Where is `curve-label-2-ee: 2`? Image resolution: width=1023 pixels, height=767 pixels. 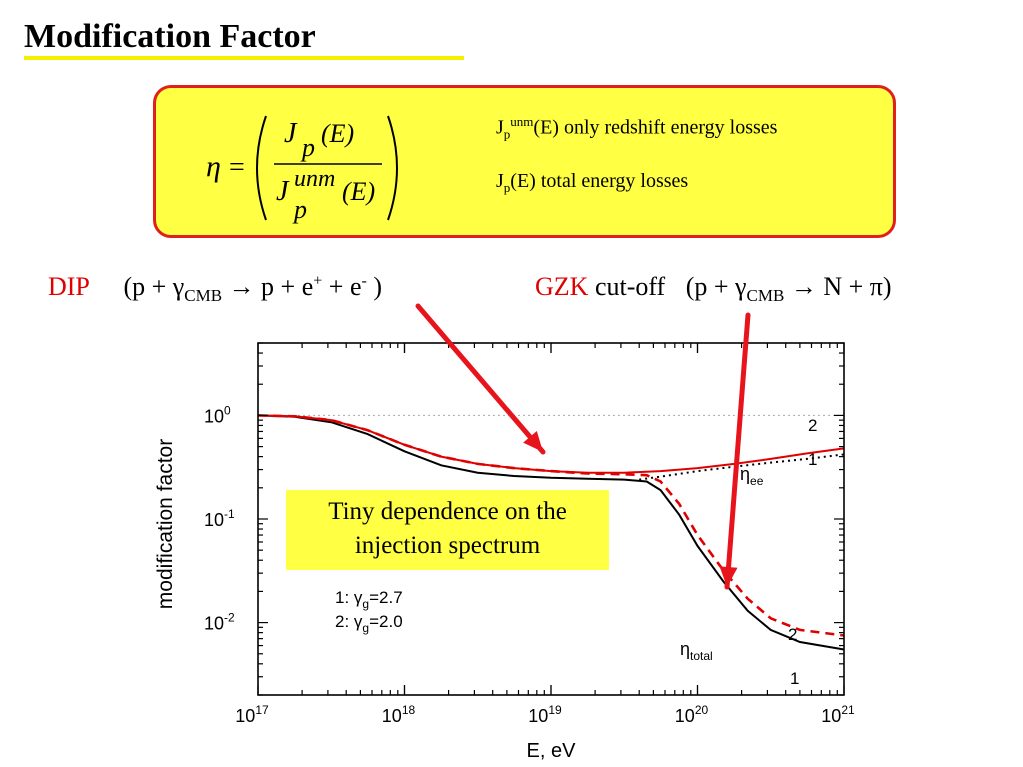
curve-label-2-ee: 2 is located at coordinates (812, 425).